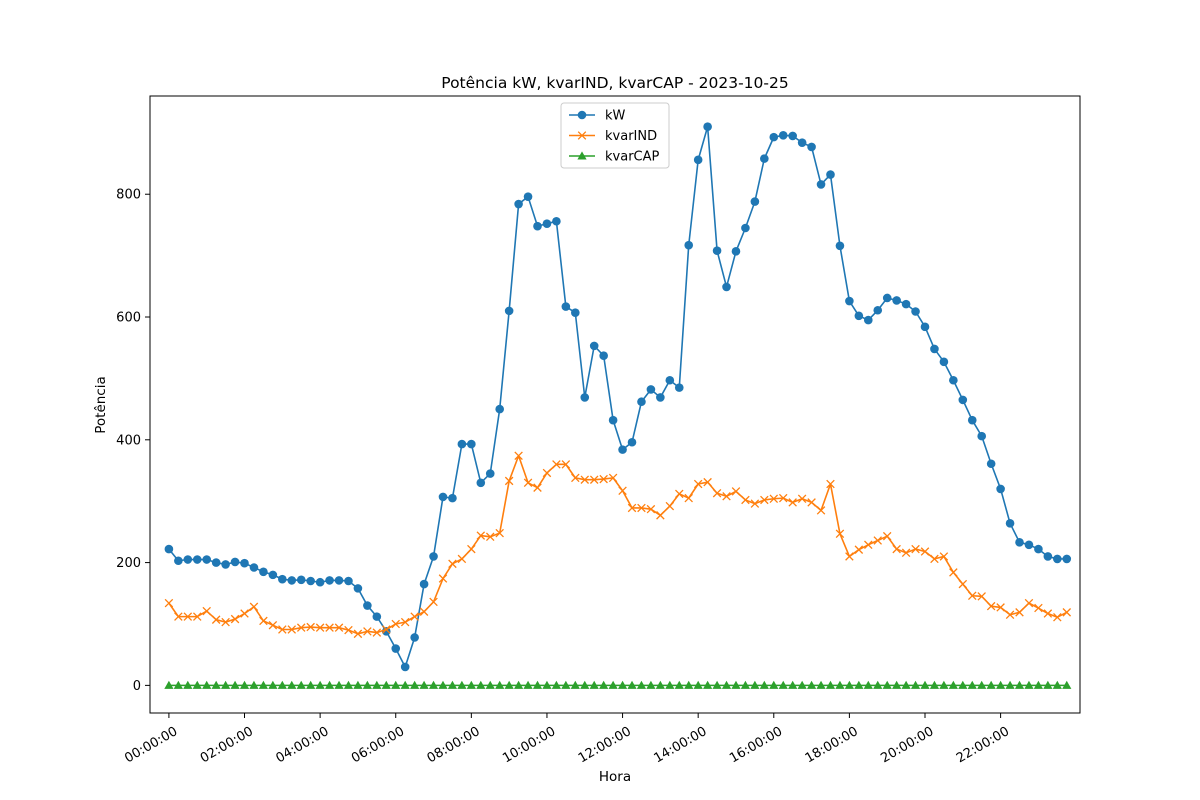 The height and width of the screenshot is (800, 1200). What do you see at coordinates (615, 777) in the screenshot?
I see `x-axis-label: Hora` at bounding box center [615, 777].